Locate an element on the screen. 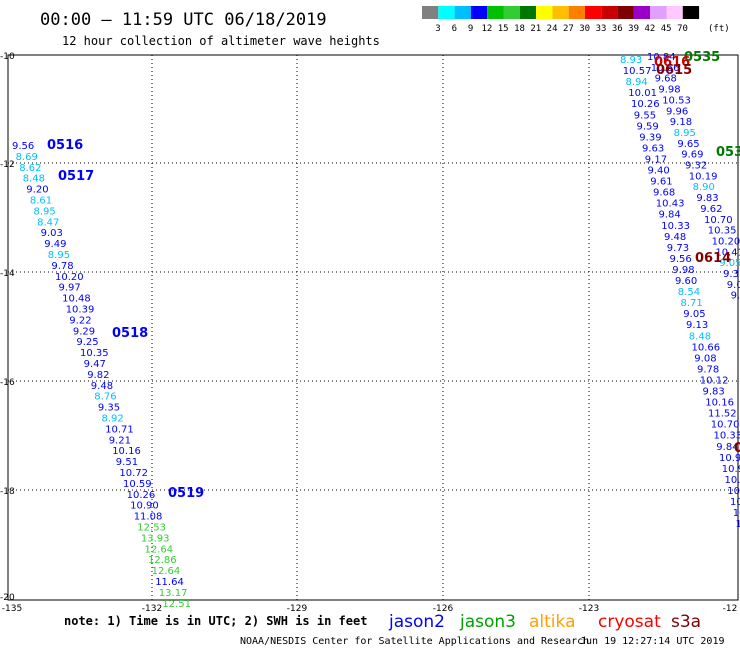  legend-label: 3 is located at coordinates (437, 29).